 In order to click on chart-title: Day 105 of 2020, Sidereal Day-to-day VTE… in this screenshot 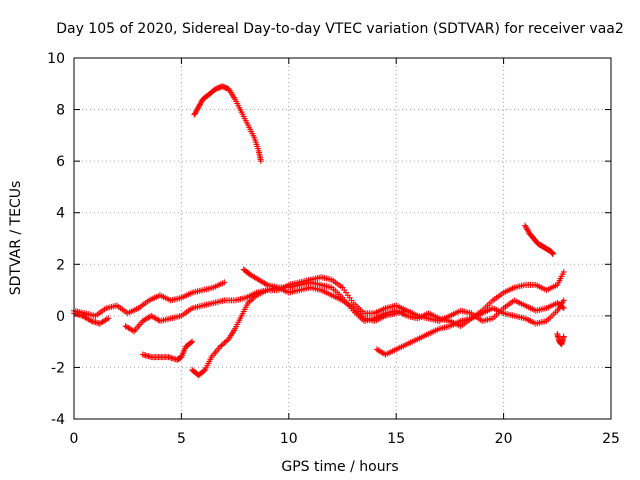, I will do `click(340, 29)`.